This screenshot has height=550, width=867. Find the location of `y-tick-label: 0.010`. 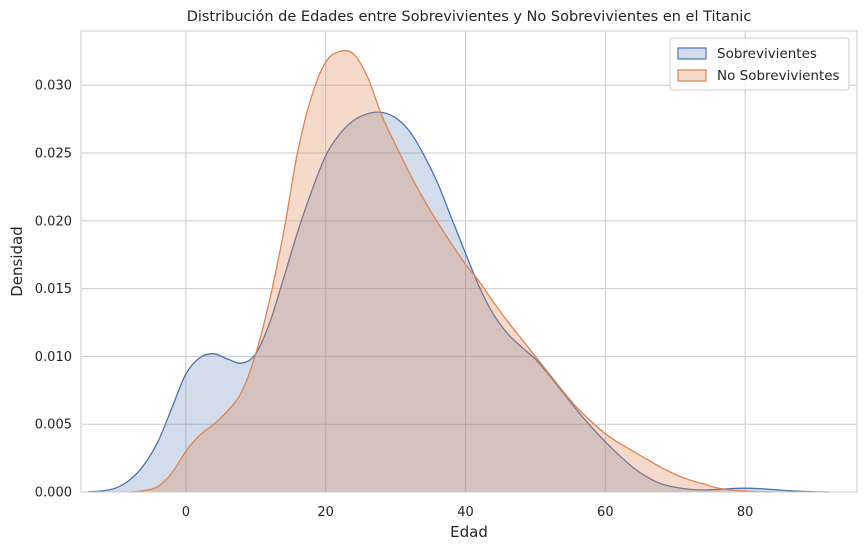

y-tick-label: 0.010 is located at coordinates (53, 357).